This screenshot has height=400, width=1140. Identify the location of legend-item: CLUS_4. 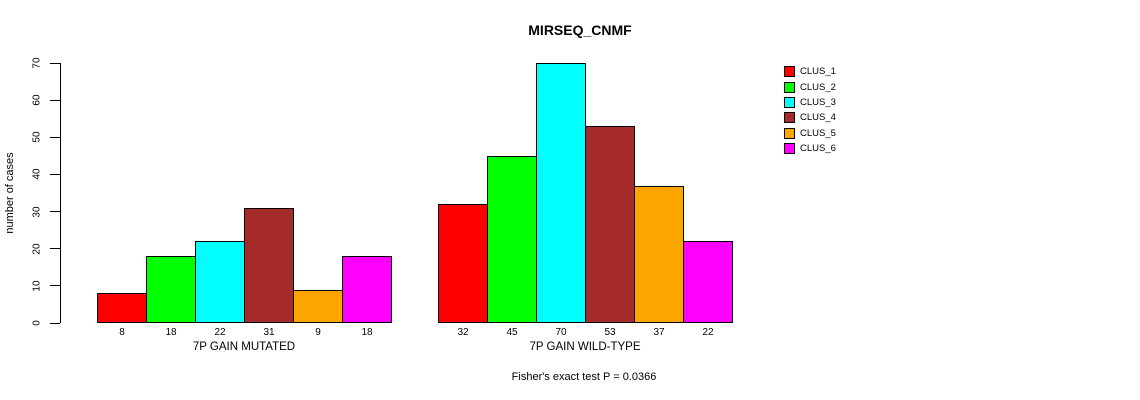
(810, 117).